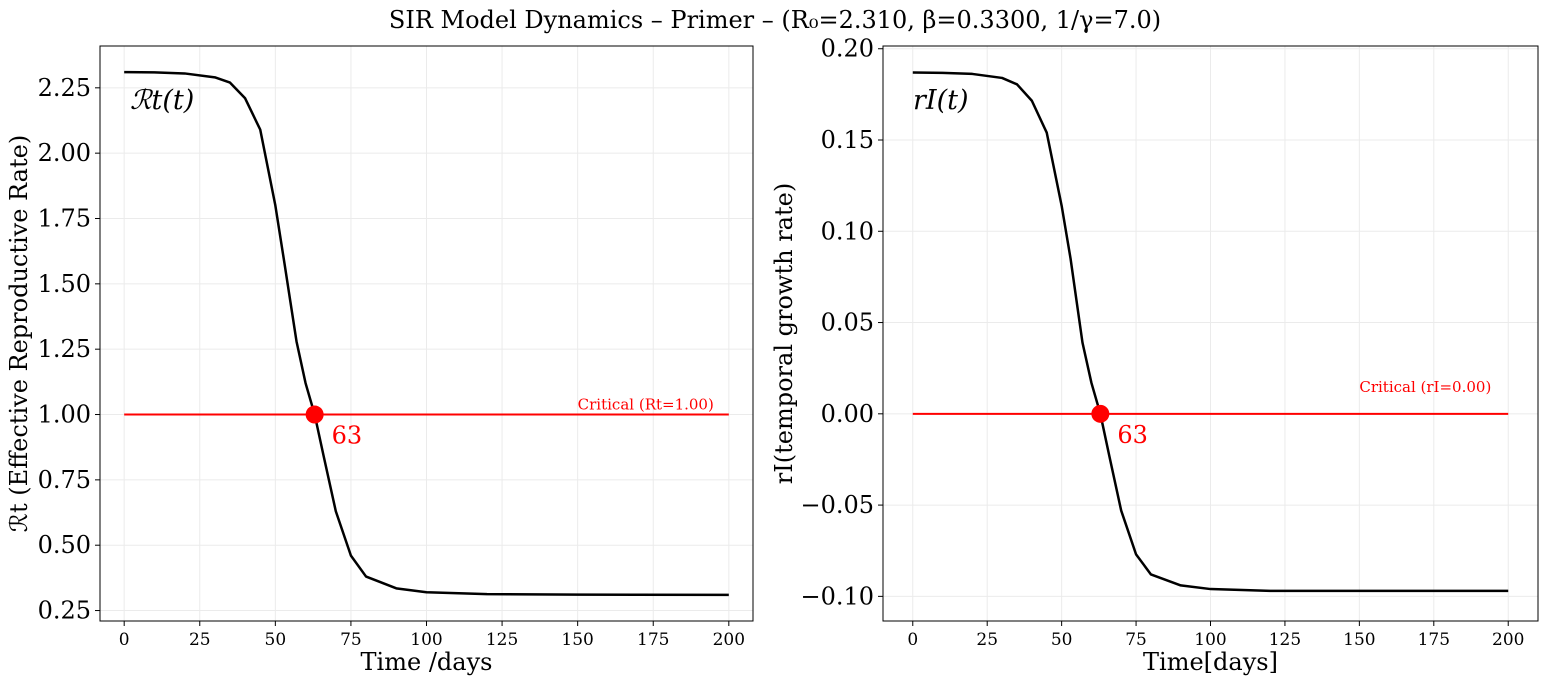 The image size is (1547, 687). What do you see at coordinates (1359, 640) in the screenshot?
I see `right-x-tick-label: 150` at bounding box center [1359, 640].